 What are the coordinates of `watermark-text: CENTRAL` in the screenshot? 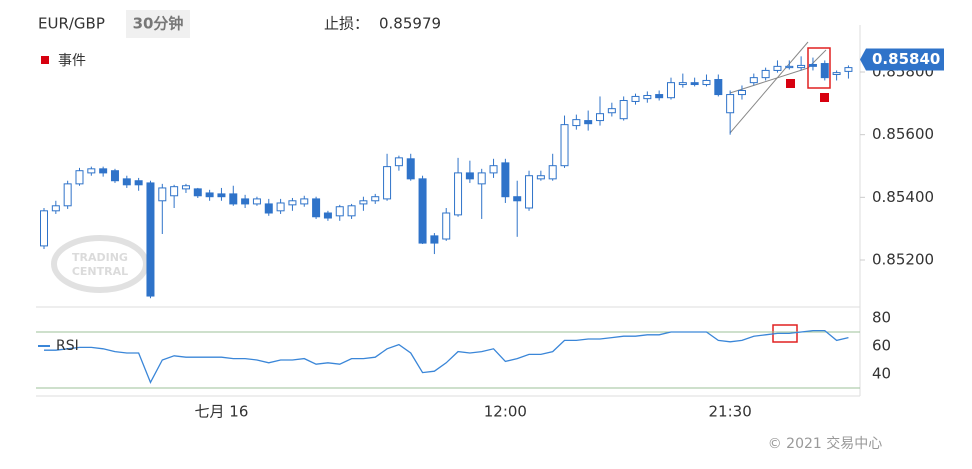 It's located at (100, 271).